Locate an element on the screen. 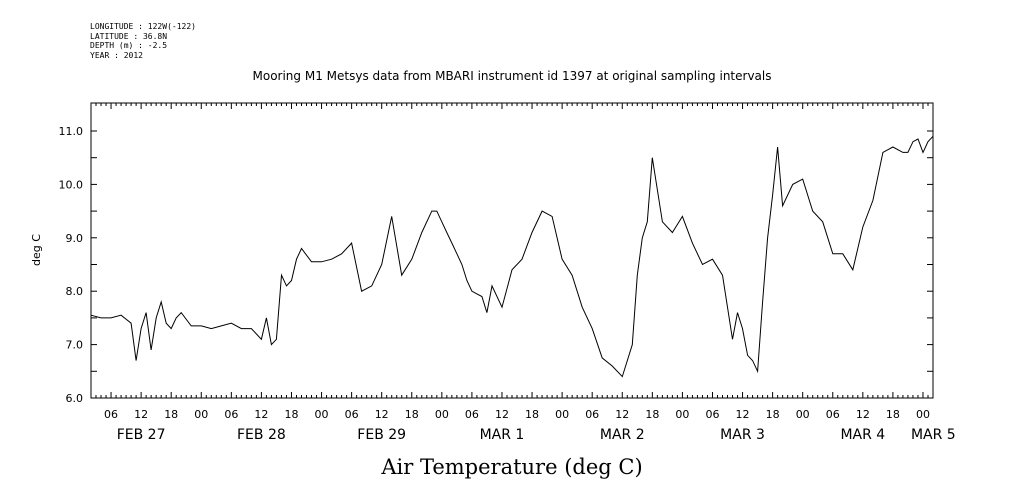 The width and height of the screenshot is (1009, 504). x-date-label: MAR 4 is located at coordinates (862, 435).